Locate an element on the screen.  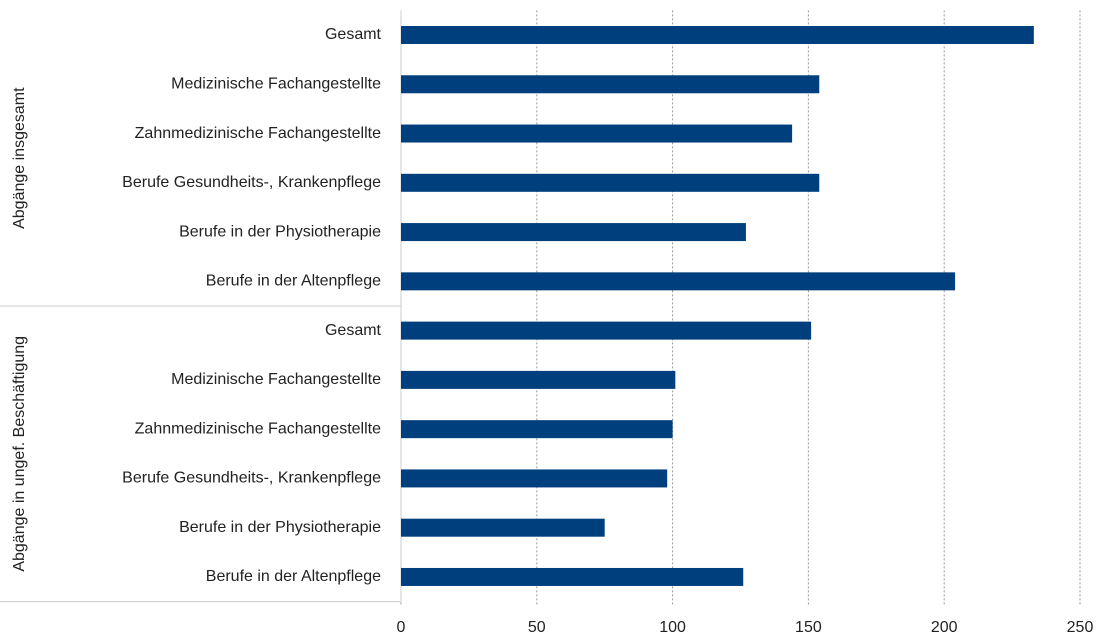
group-label: Abgänge in ungef. Beschäftigung is located at coordinates (19, 454).